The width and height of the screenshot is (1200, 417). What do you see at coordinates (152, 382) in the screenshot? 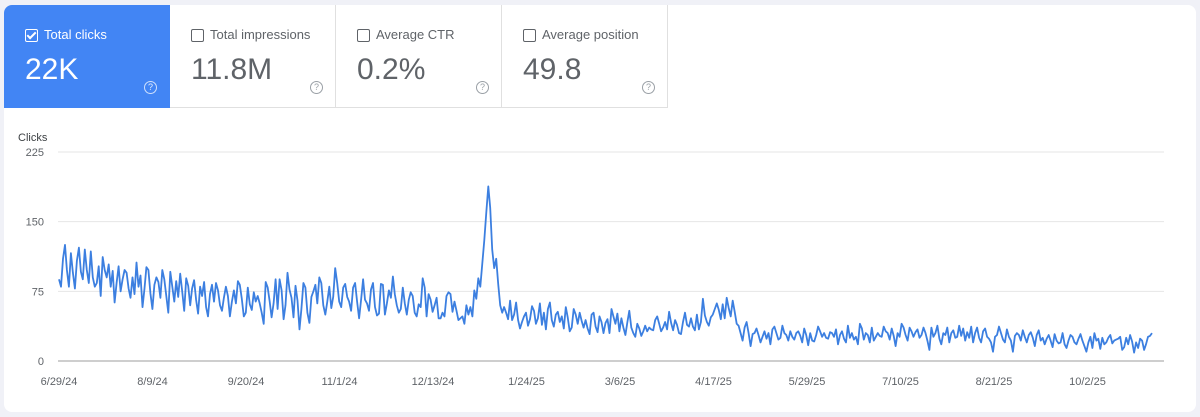
I see `x-tick-label: 8/9/24` at bounding box center [152, 382].